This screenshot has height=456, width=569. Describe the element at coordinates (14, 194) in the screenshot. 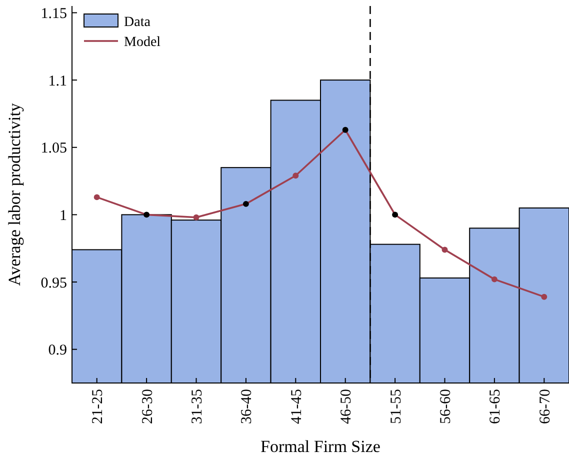

I see `y-axis-title: Average labor productivity` at that location.